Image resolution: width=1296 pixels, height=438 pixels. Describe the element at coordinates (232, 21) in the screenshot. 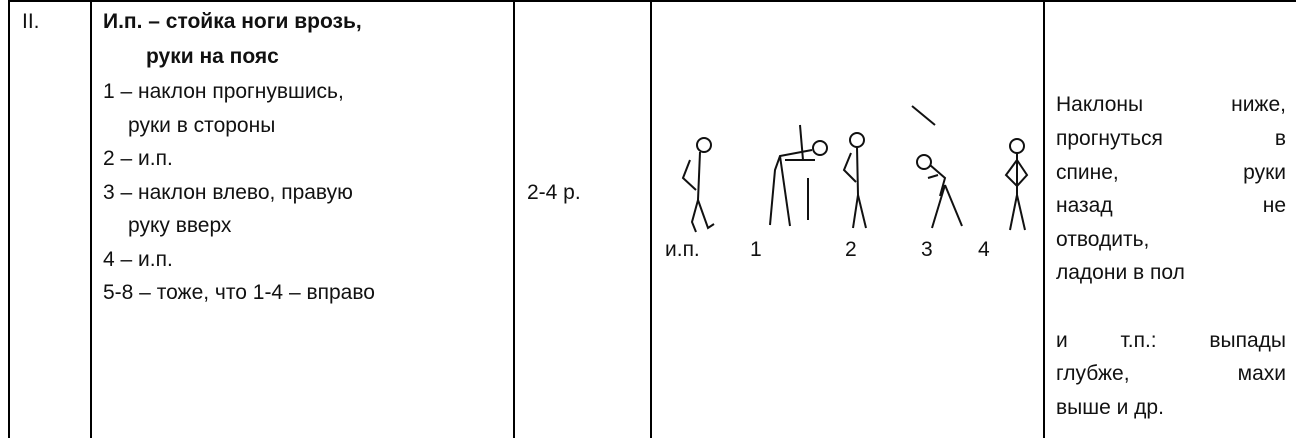

I see `exercise-title: И.п. – стойка ноги врозь,` at that location.